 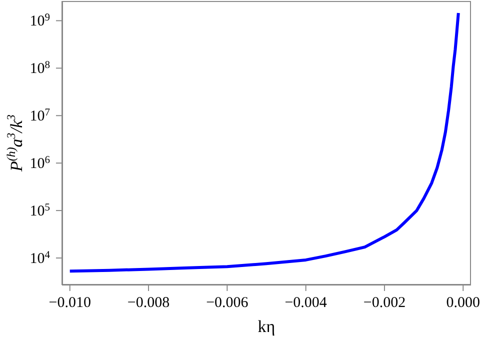 I want to click on y-tick-label: 10$^{6}$, so click(x=40, y=163).